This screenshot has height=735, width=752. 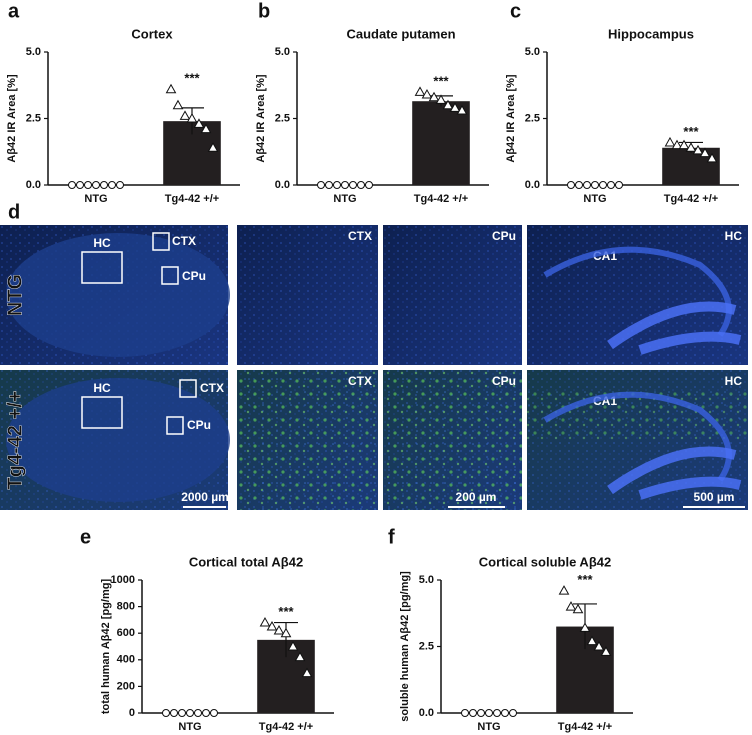 What do you see at coordinates (194, 276) in the screenshot?
I see `region-label: CPu` at bounding box center [194, 276].